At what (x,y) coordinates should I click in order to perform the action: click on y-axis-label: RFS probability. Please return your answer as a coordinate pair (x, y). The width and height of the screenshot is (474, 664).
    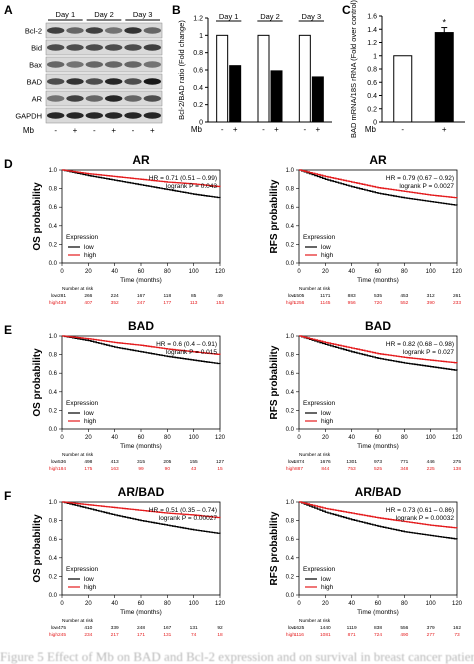
    Looking at the image, I should click on (274, 548).